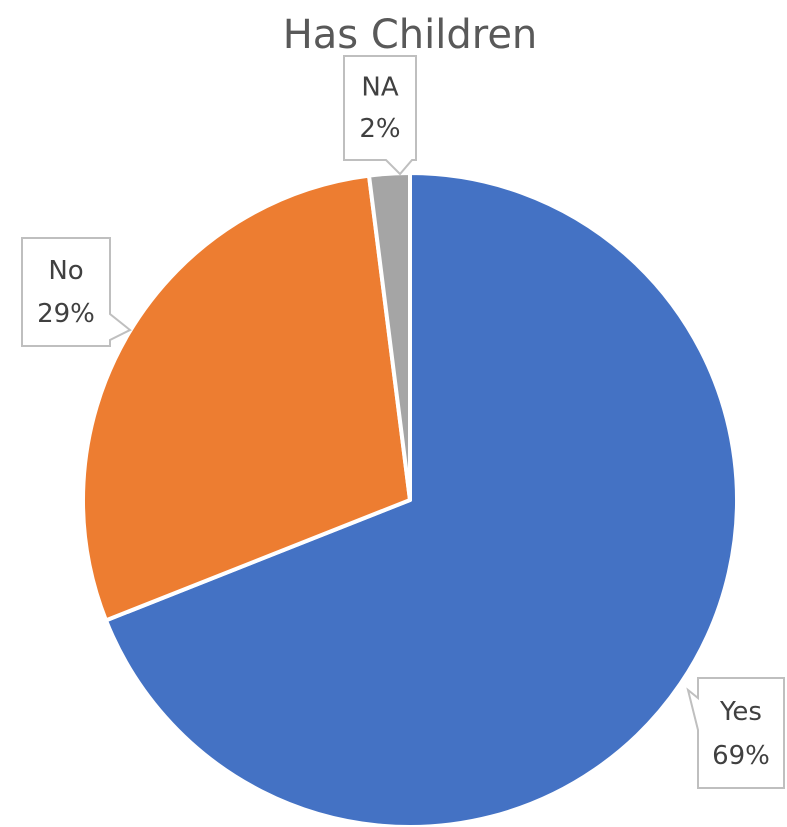  I want to click on data-label-na: NA 2%, so click(380, 115).